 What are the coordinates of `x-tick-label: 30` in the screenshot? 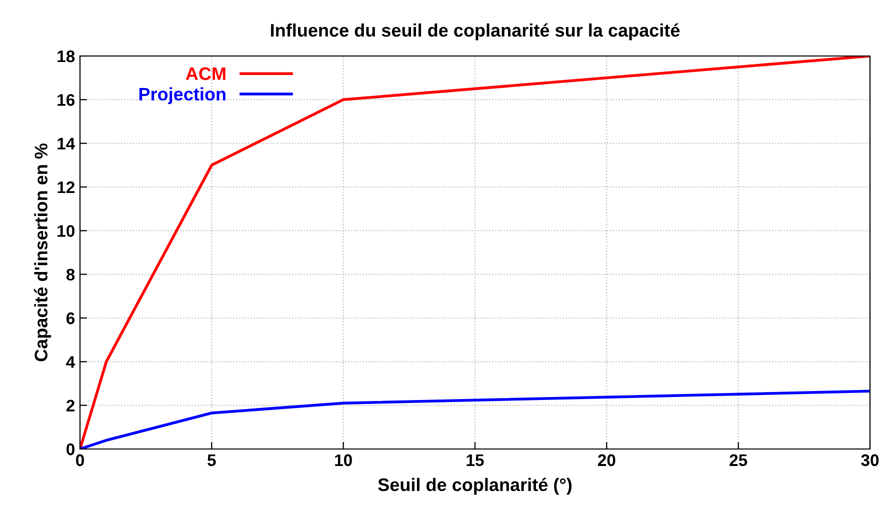 It's located at (870, 460).